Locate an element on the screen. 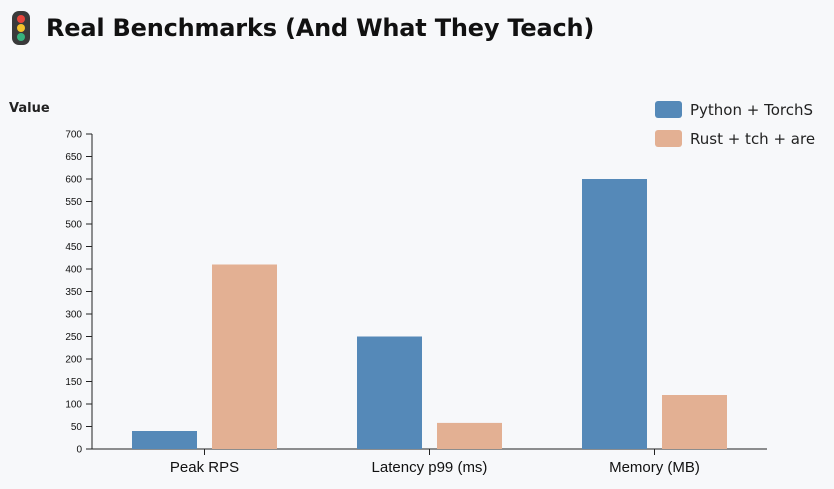  traffic-light-icon is located at coordinates (21, 28).